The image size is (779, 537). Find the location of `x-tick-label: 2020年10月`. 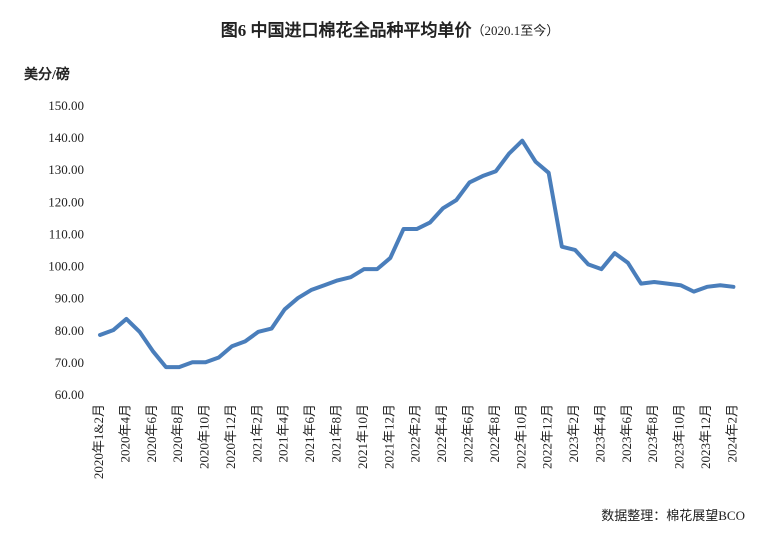

x-tick-label: 2020年10月 is located at coordinates (204, 436).